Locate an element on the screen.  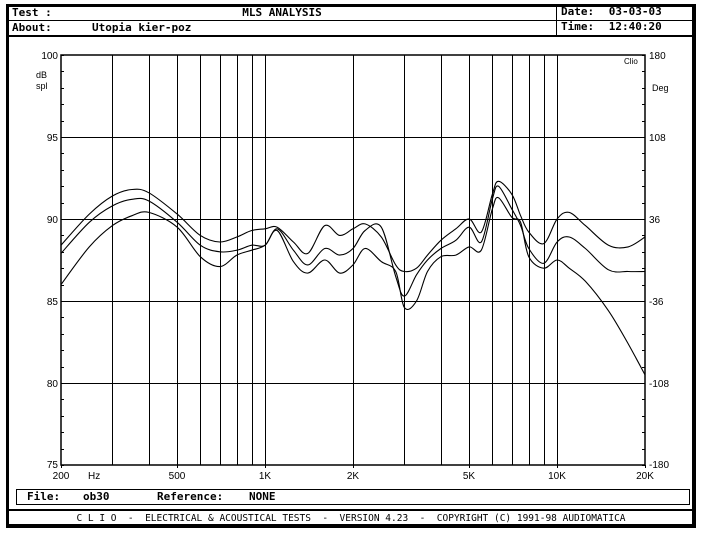
y-left-tick-95: 95 is located at coordinates (53, 138).